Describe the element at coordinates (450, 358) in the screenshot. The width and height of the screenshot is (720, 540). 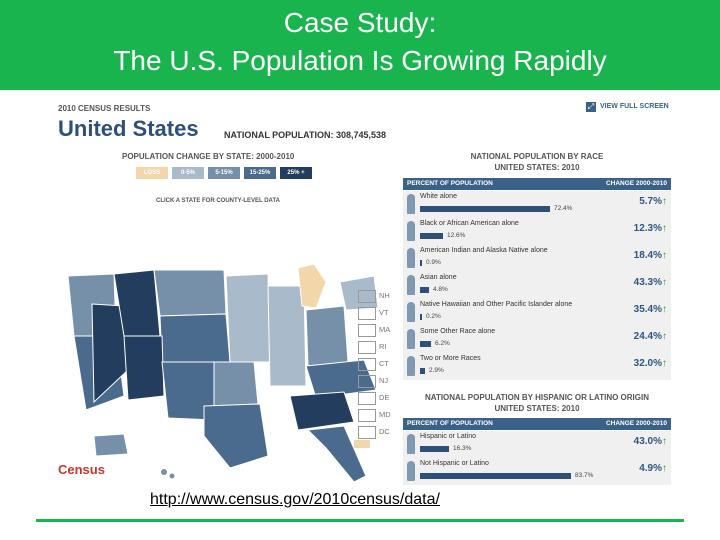
I see `race-name: Two or More Races` at that location.